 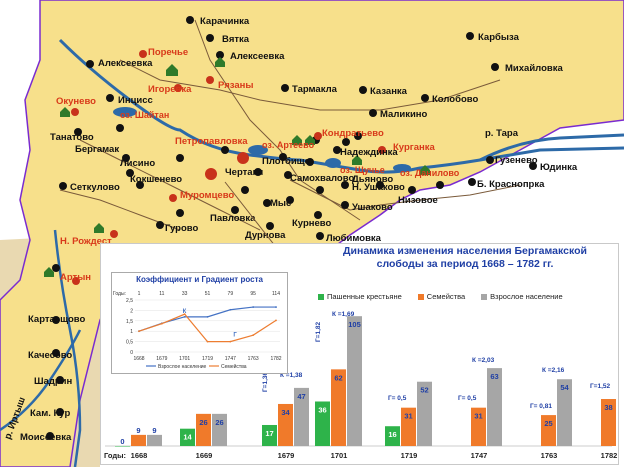 What do you see at coordinates (280, 203) in the screenshot?
I see `svg-text: Мыс` at bounding box center [280, 203].